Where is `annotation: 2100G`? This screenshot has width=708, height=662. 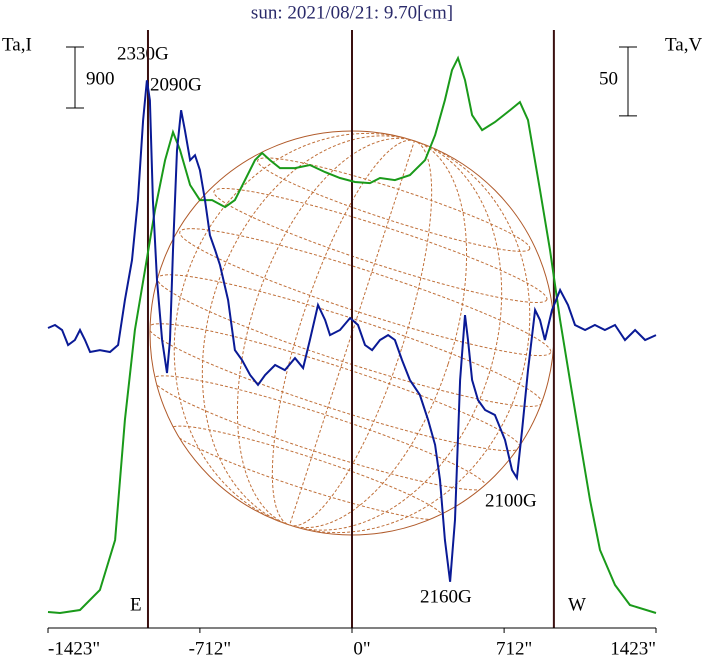
annotation: 2100G is located at coordinates (511, 500).